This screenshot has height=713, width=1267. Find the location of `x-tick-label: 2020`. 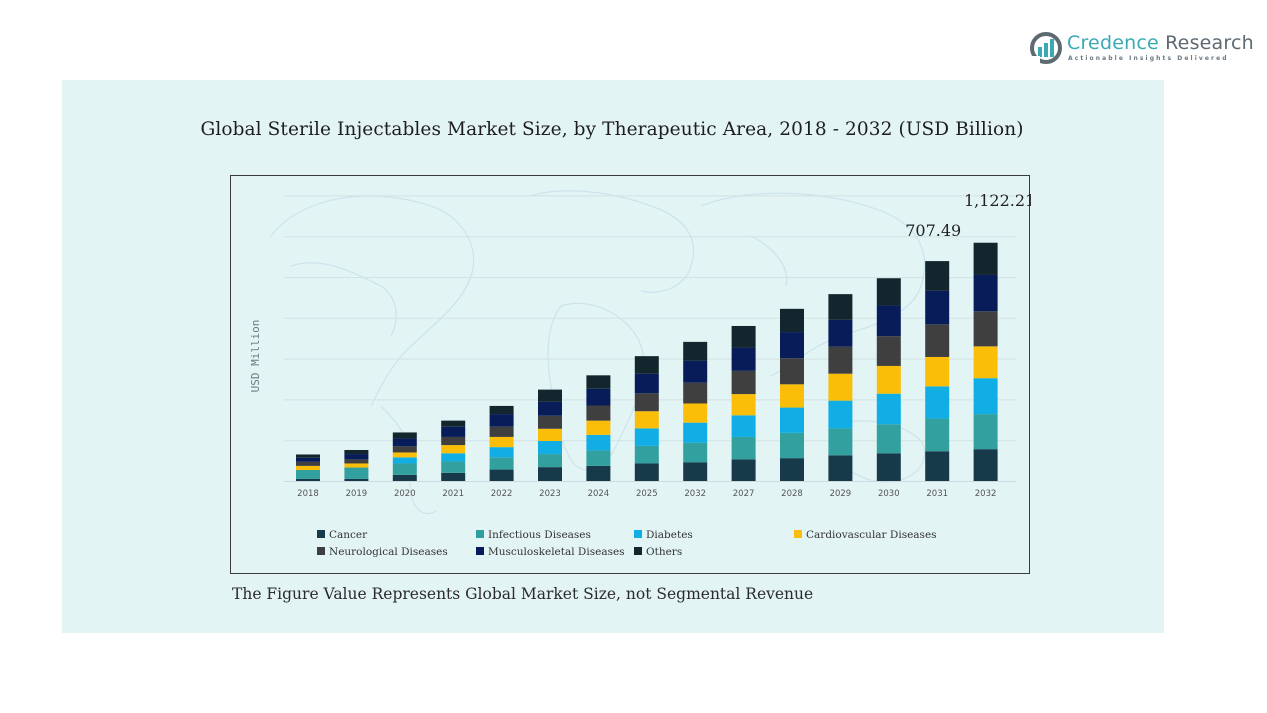

x-tick-label: 2020 is located at coordinates (405, 494).